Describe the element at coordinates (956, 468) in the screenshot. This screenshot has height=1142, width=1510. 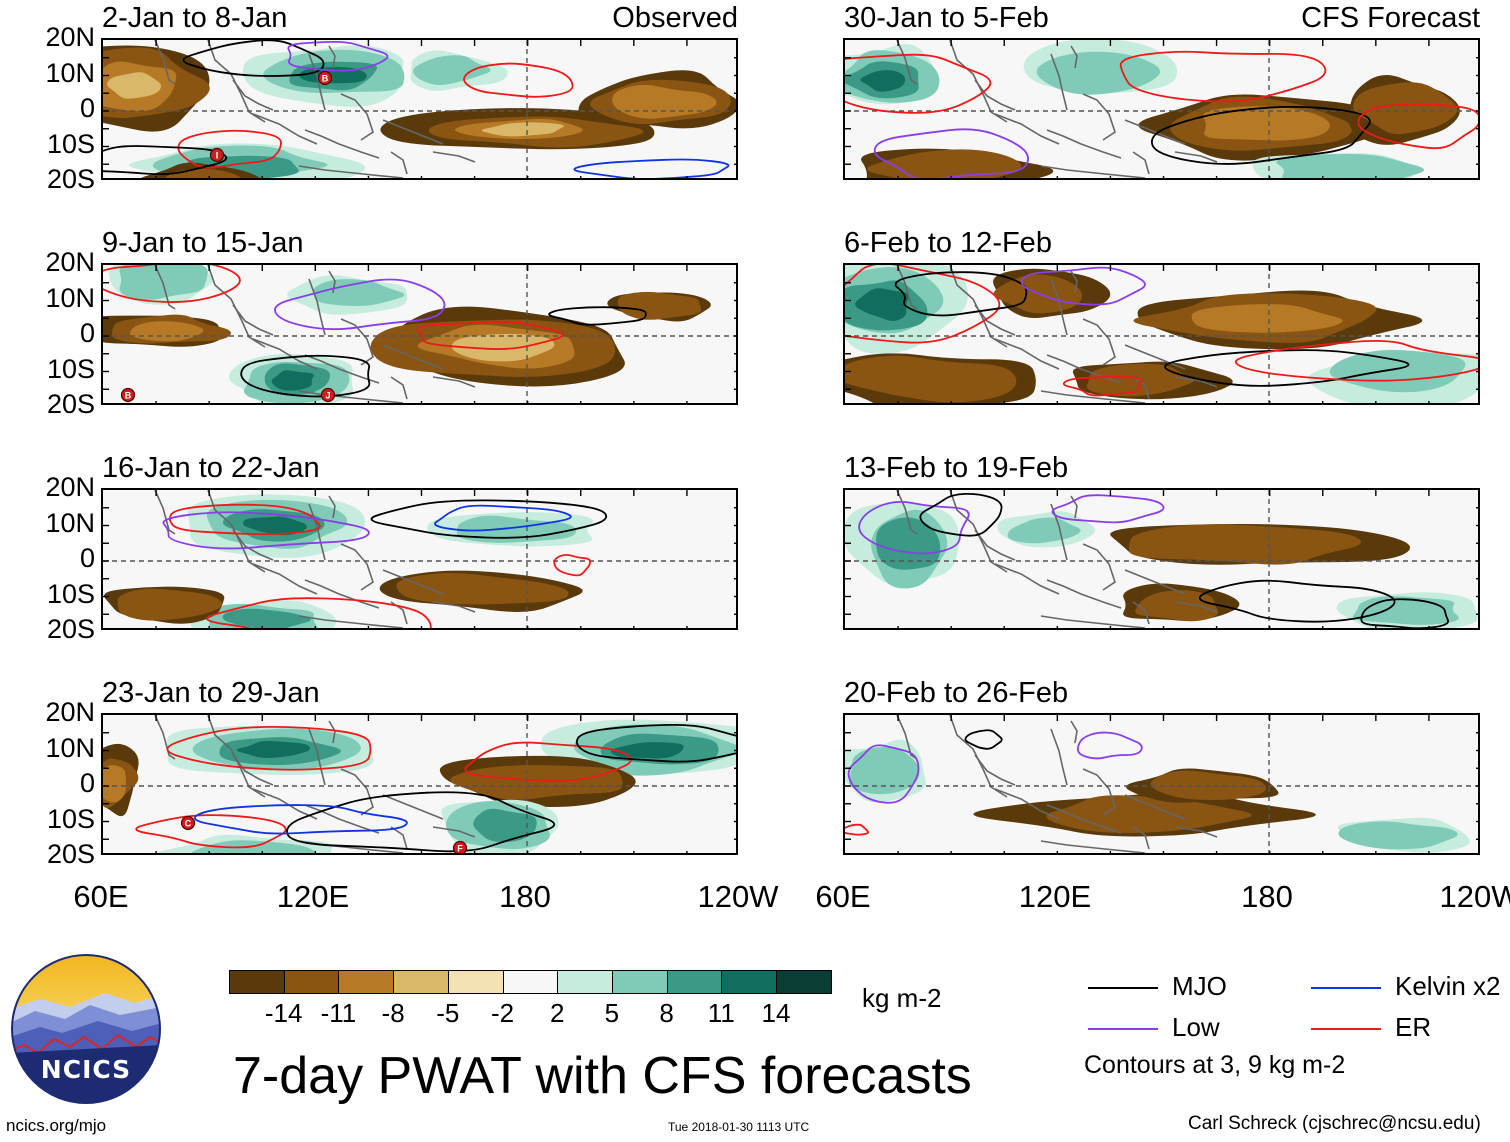
I see `panel-title: 13-Feb to 19-Feb` at that location.